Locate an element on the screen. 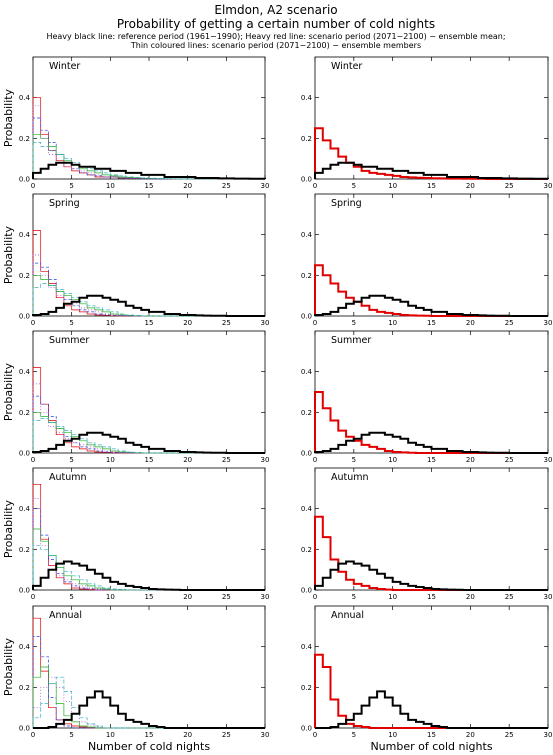 This screenshot has height=755, width=553. panel-autumn-members: 0 5 10 15 20 25 30 0.0 0.2 0.4 Autumn Probability is located at coordinates (136, 534).